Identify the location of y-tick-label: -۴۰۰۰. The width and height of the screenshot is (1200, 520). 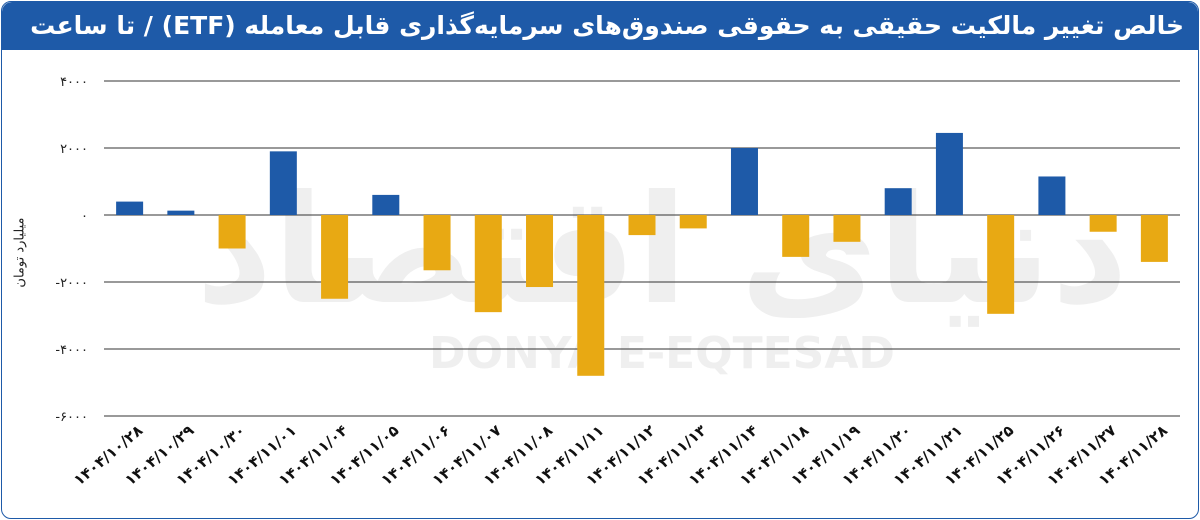
(71, 350).